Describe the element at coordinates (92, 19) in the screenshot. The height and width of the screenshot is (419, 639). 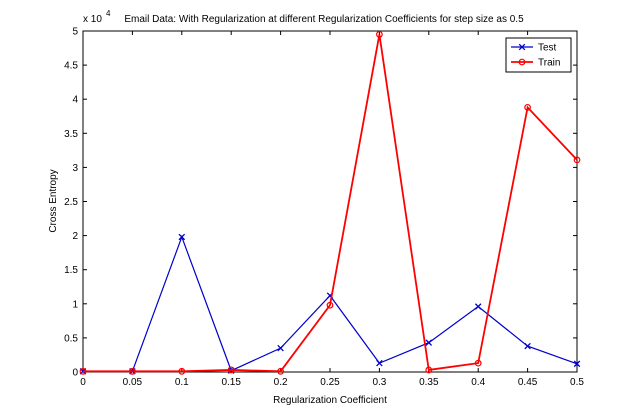
I see `y-multiplier-label: x 10` at that location.